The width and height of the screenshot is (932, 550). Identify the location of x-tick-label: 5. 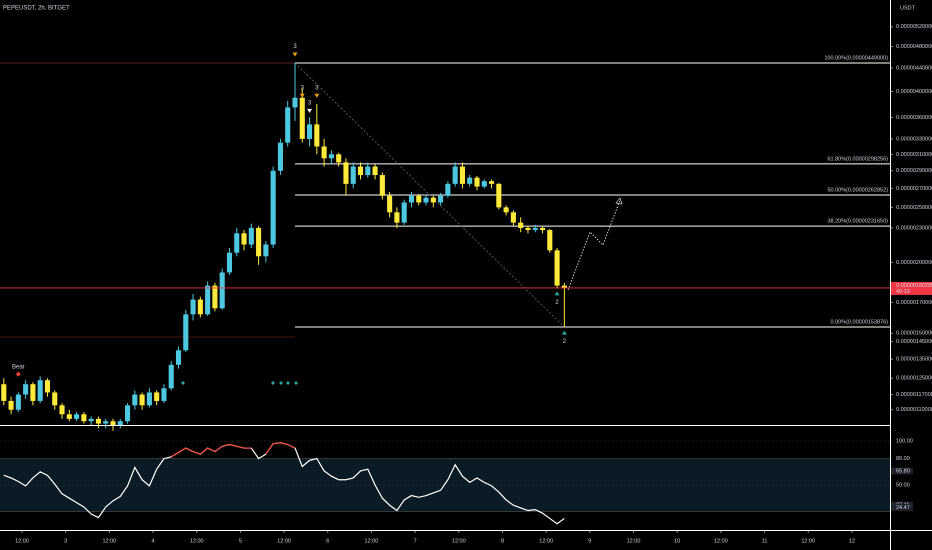
(240, 541).